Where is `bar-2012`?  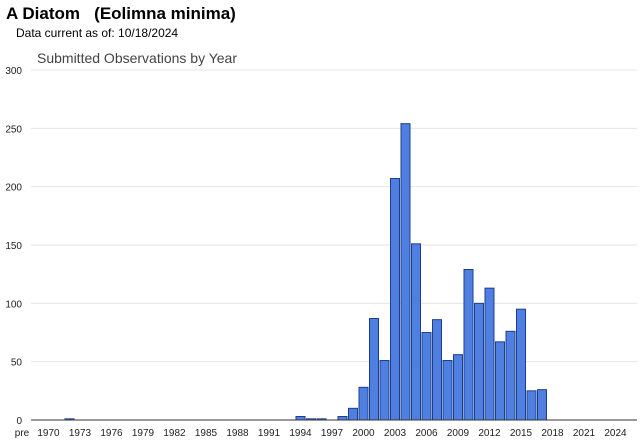 bar-2012 is located at coordinates (489, 354).